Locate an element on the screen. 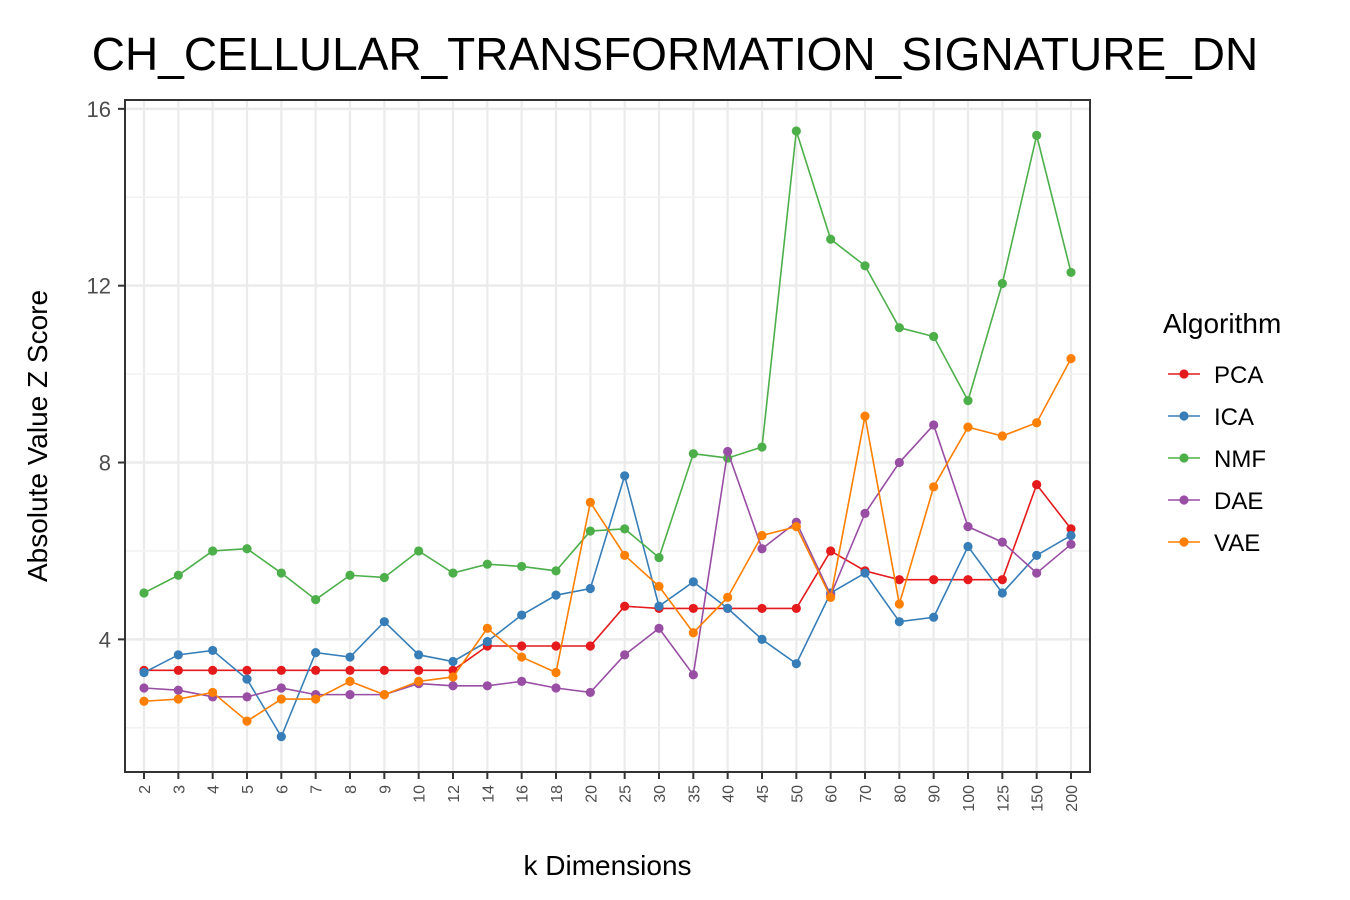 The width and height of the screenshot is (1350, 900). legend-item-vae: VAE is located at coordinates (1214, 543).